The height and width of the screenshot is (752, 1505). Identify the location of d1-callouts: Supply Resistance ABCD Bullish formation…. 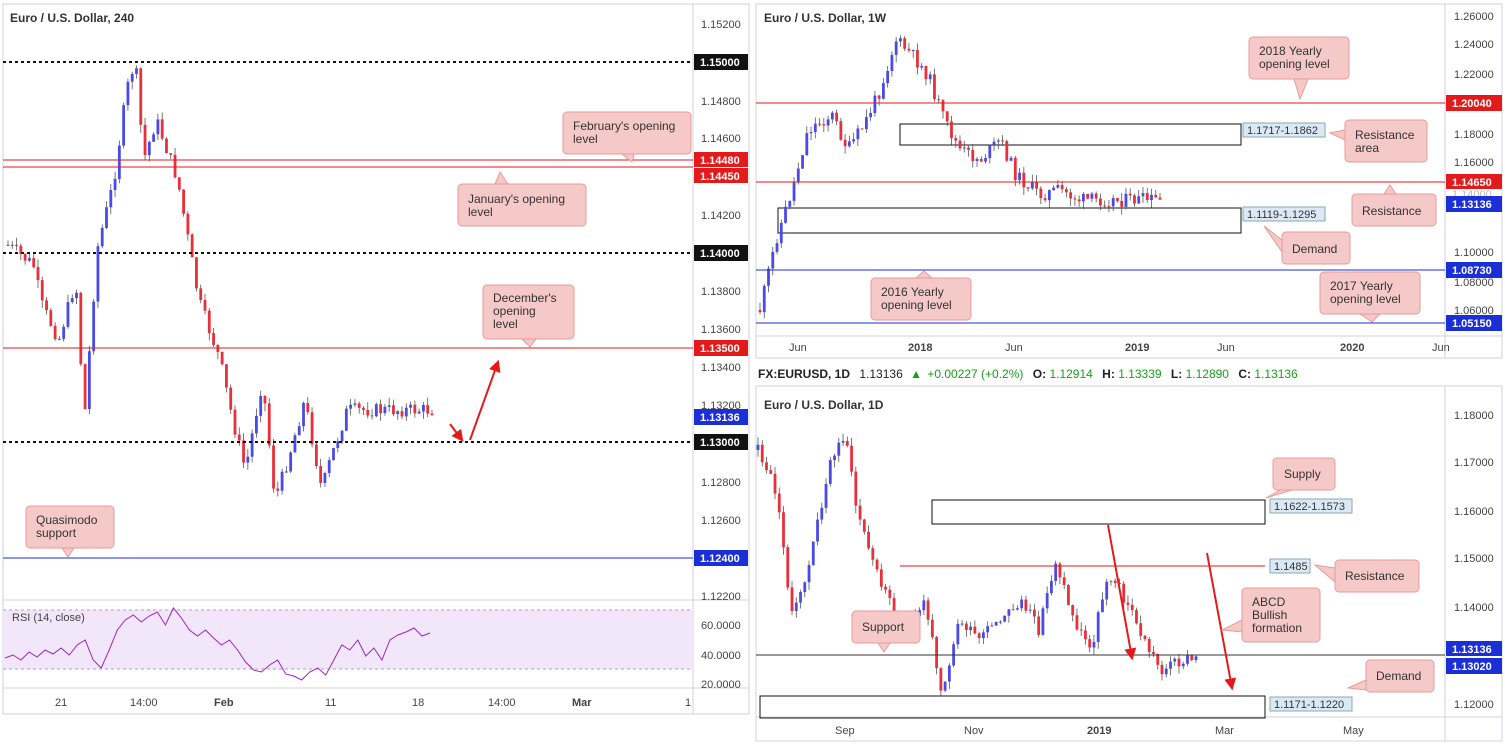
(1143, 575).